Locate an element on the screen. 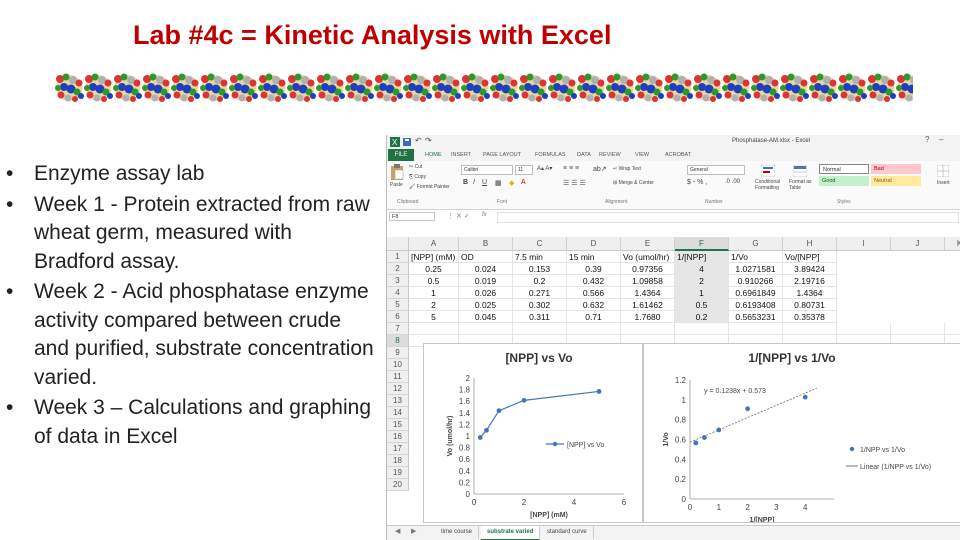 The height and width of the screenshot is (540, 960). number-format-select: General is located at coordinates (716, 170).